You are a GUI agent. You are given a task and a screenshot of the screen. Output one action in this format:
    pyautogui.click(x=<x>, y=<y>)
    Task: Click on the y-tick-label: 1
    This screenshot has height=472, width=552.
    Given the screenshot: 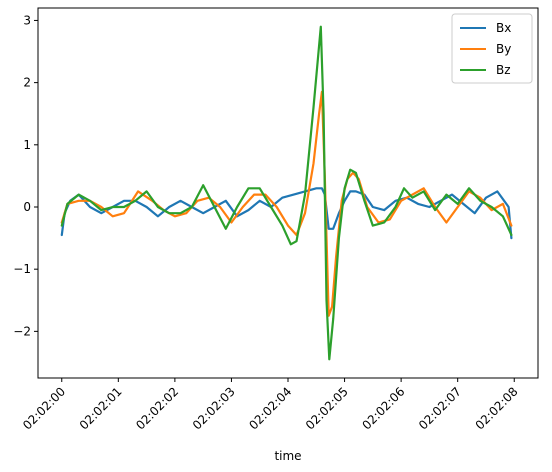 What is the action you would take?
    pyautogui.click(x=27, y=145)
    